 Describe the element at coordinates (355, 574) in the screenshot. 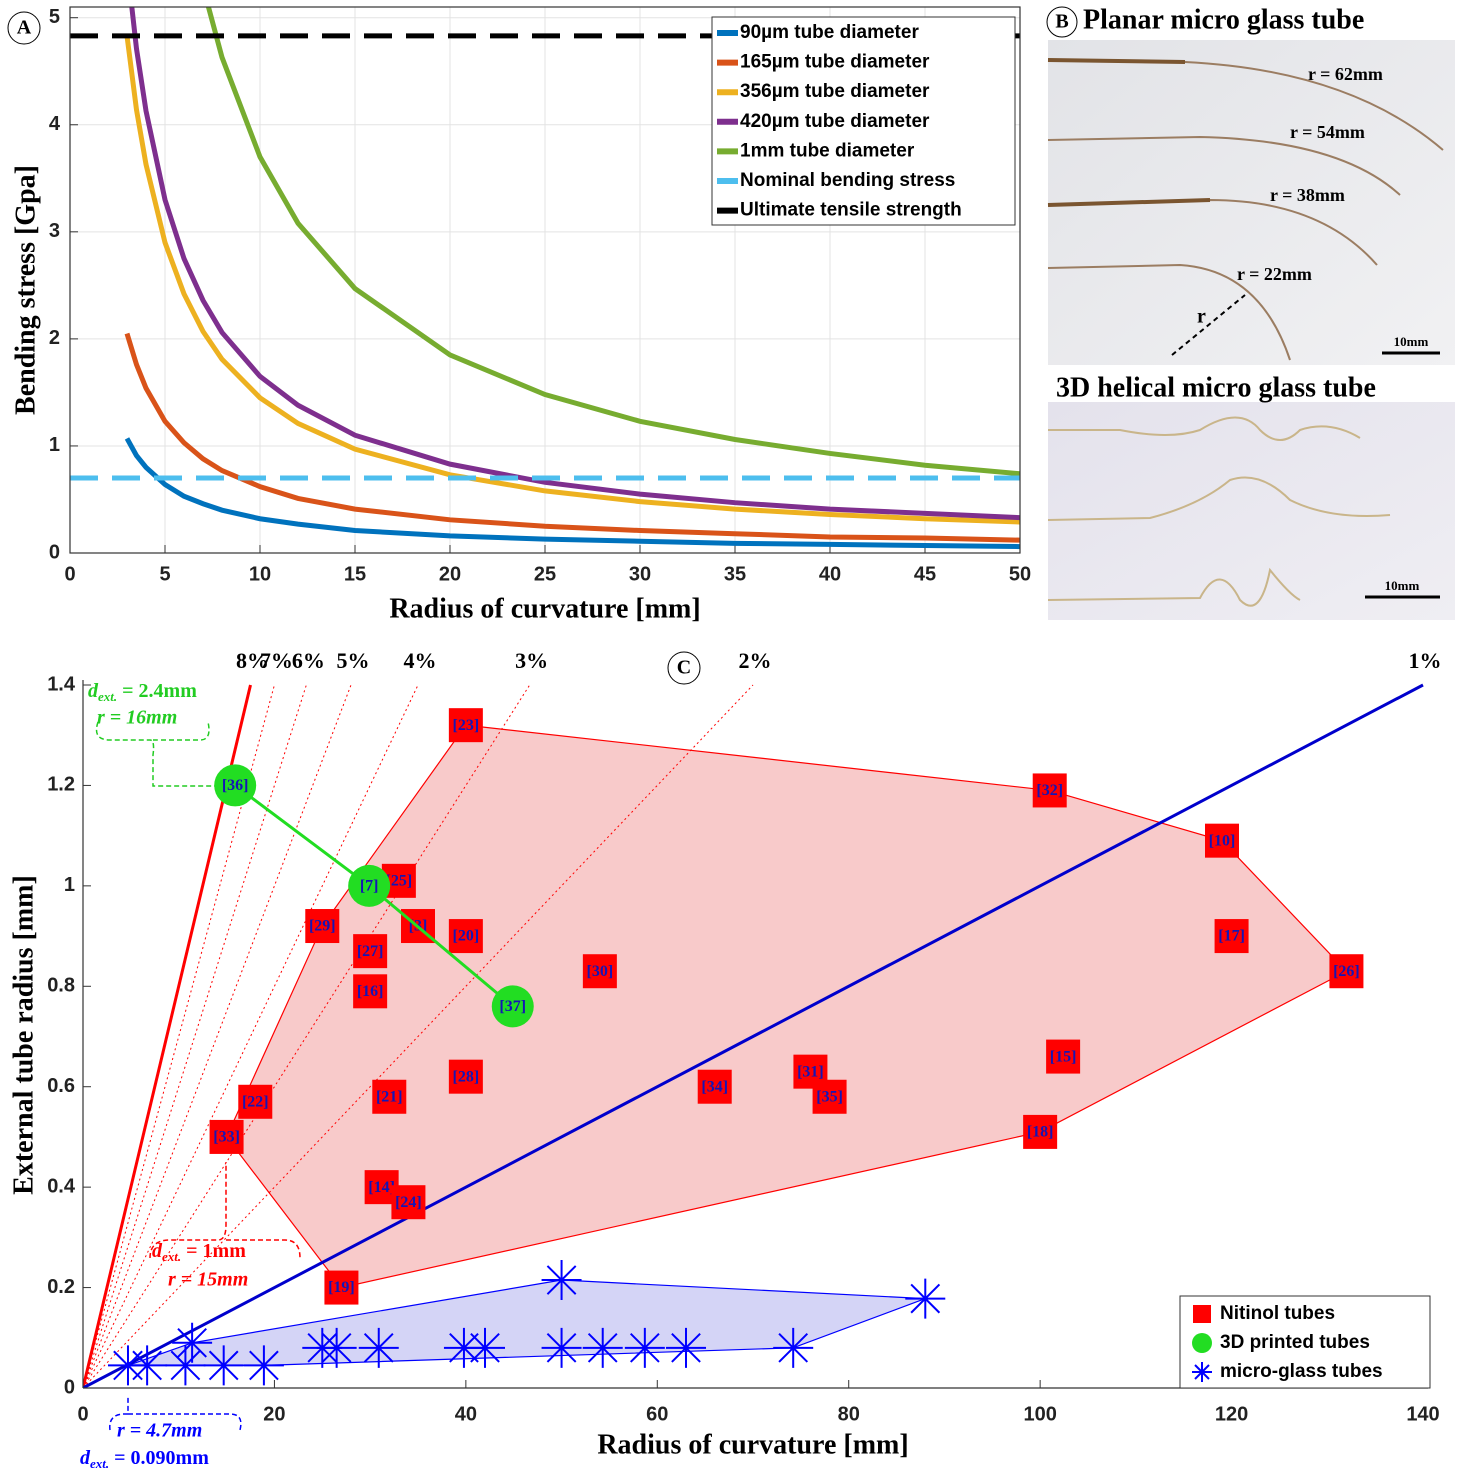

I see `x-tick-label: 15` at that location.